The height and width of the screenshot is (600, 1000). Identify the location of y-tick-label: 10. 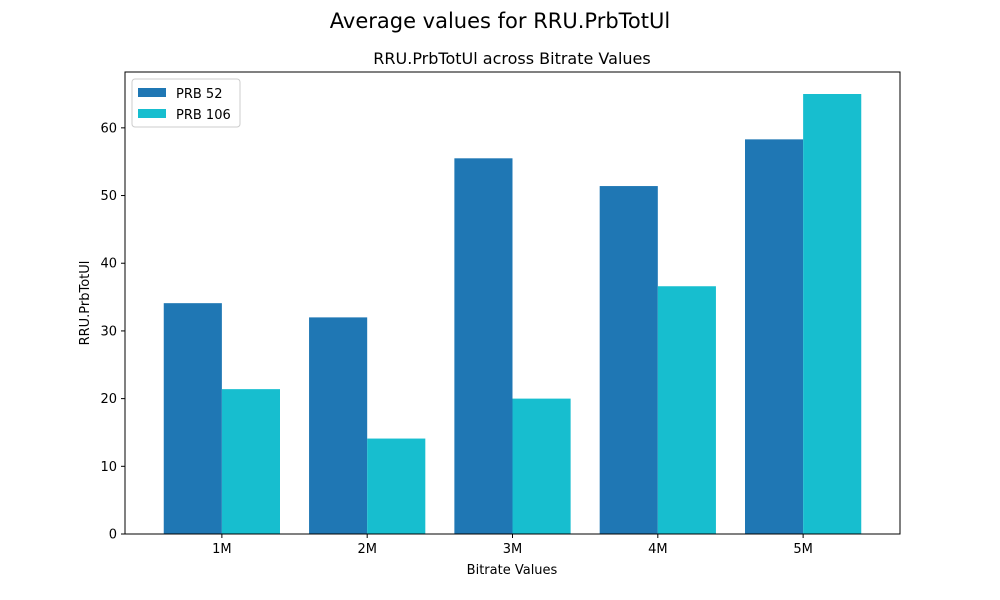
(108, 467).